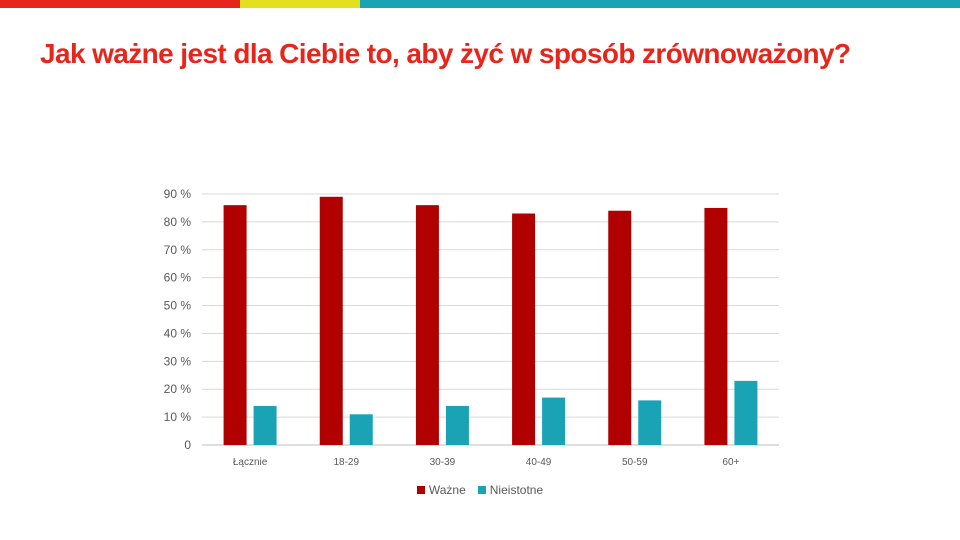 This screenshot has height=540, width=960. I want to click on x-category-label: 40-49, so click(539, 462).